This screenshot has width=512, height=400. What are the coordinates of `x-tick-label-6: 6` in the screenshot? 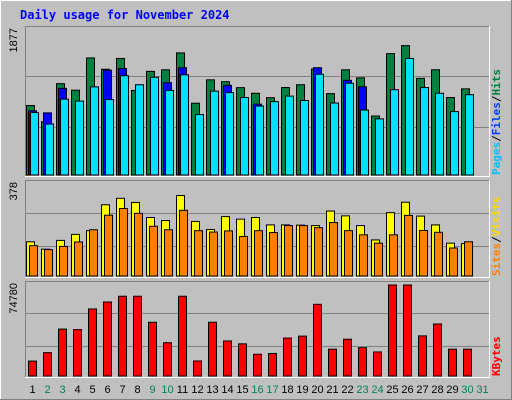 It's located at (107, 390).